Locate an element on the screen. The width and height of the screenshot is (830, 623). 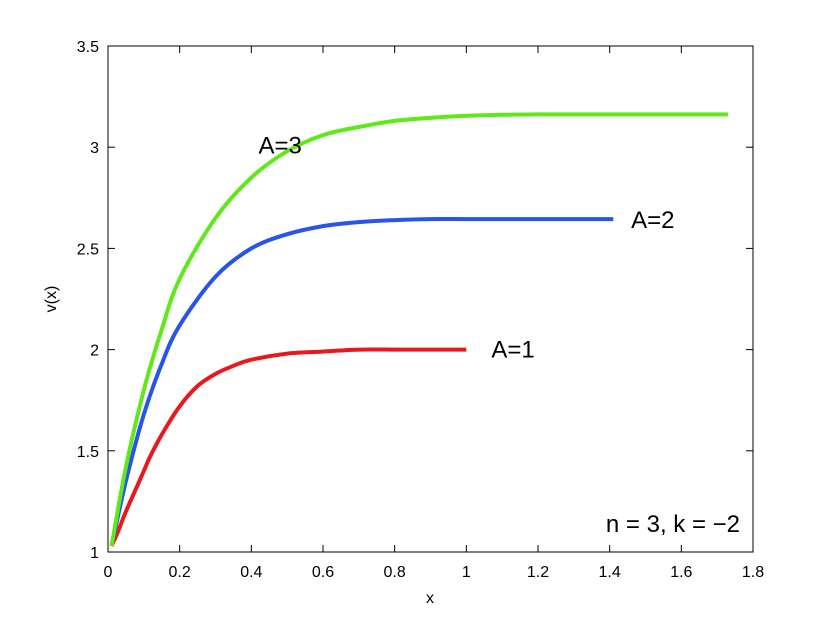
y-tick-label: 2 is located at coordinates (94, 351).